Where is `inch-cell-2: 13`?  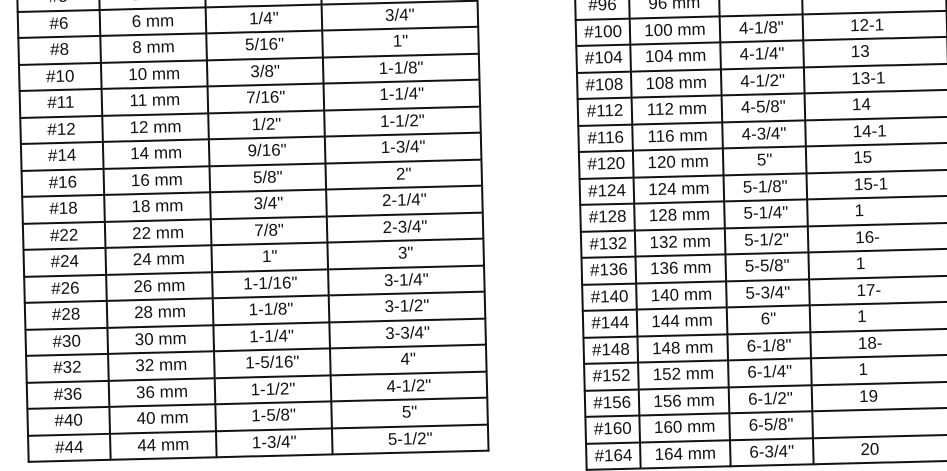
inch-cell-2: 13 is located at coordinates (875, 51).